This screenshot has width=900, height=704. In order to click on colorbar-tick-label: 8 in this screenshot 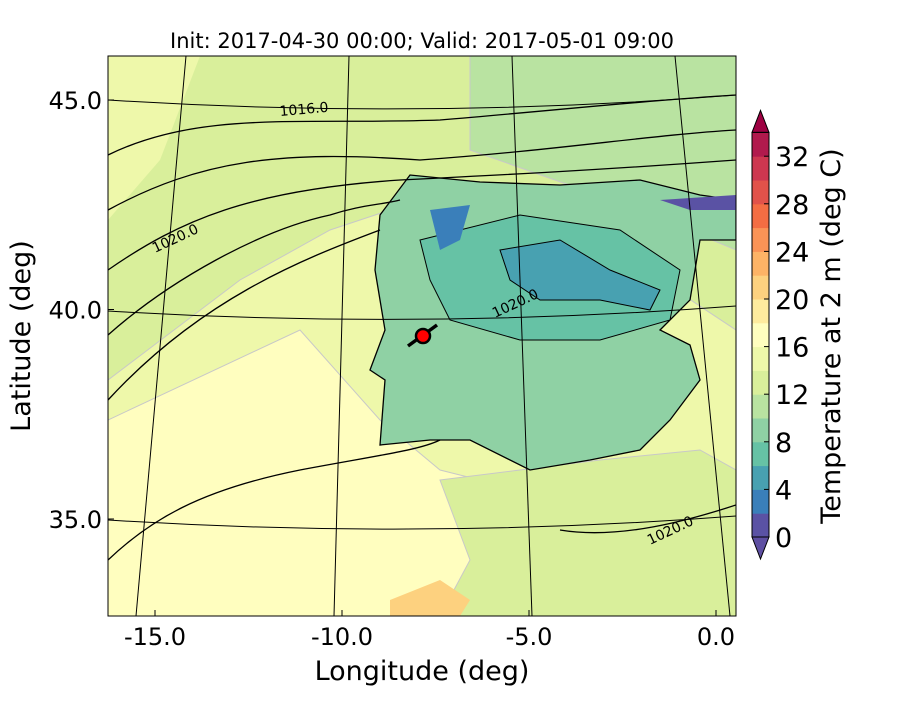, I will do `click(783, 443)`.